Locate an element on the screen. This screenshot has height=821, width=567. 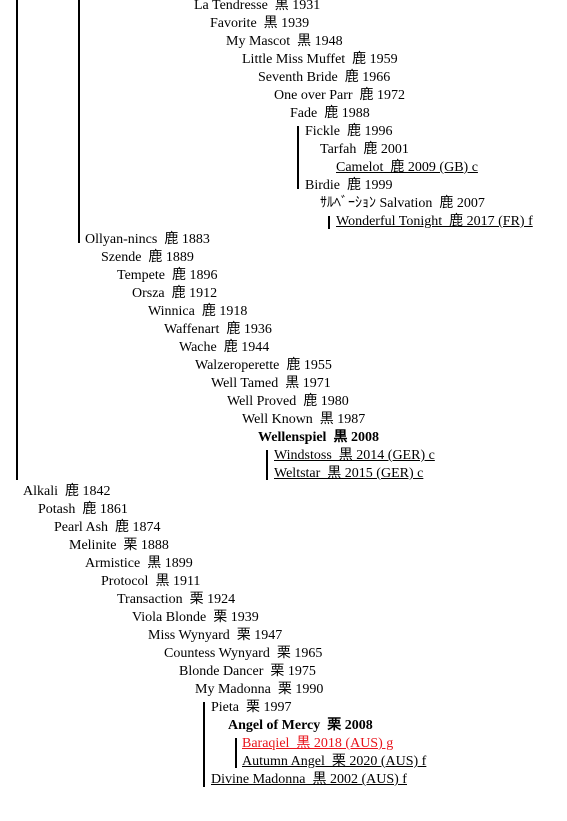
horse-name: Well Proved 鹿 1980 is located at coordinates (288, 401).